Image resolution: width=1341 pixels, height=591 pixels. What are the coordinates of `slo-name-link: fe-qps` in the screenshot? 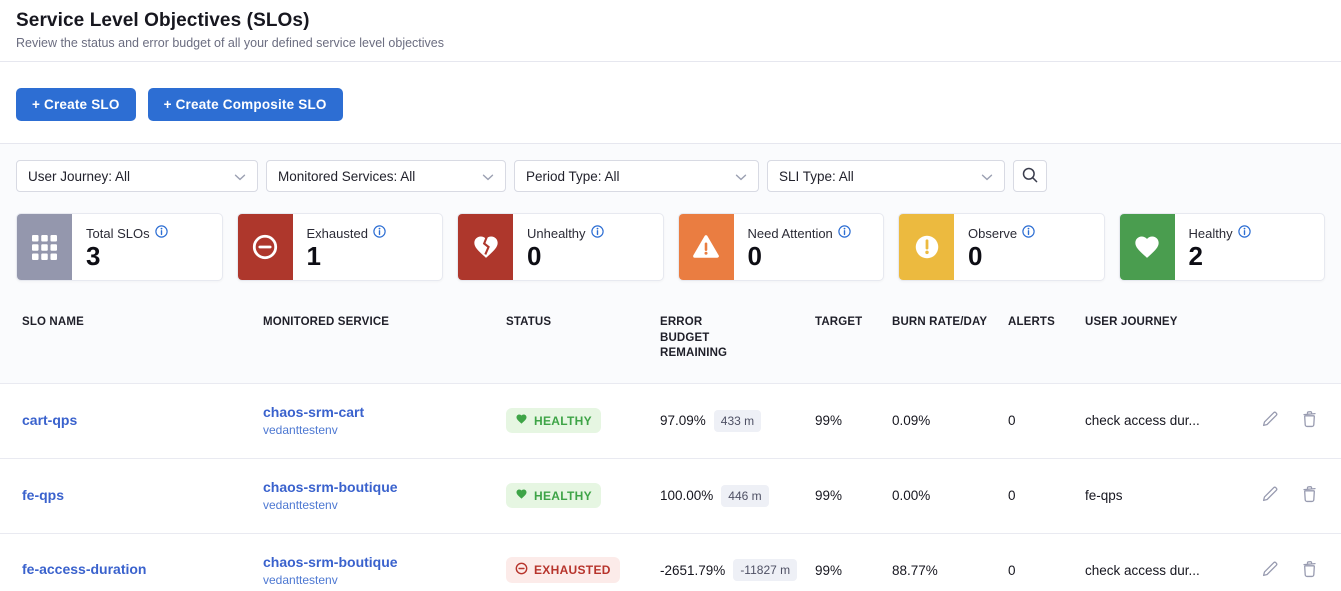 It's located at (43, 494).